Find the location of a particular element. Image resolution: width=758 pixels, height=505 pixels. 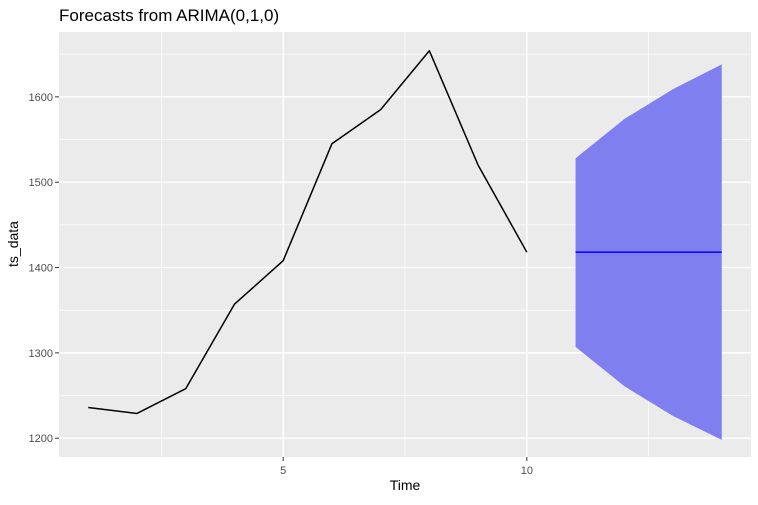

y-axis: 1200 1300 1400 1500 1600 is located at coordinates (44, 268).